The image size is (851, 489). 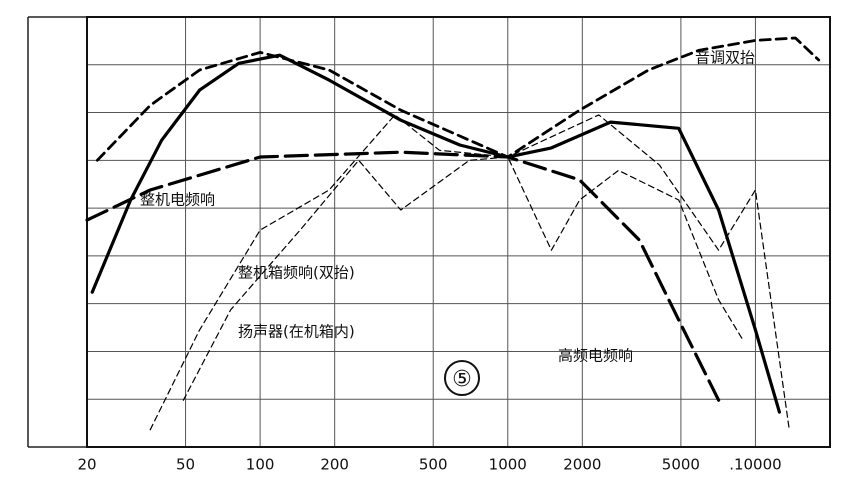 What do you see at coordinates (595, 356) in the screenshot?
I see `series-label: 高频电频响` at bounding box center [595, 356].